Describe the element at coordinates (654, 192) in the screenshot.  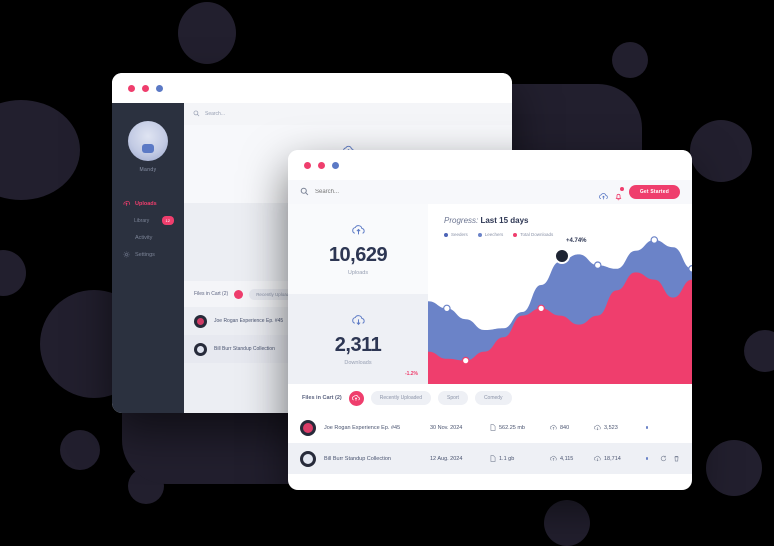
I see `get-started-button: Get Started` at that location.